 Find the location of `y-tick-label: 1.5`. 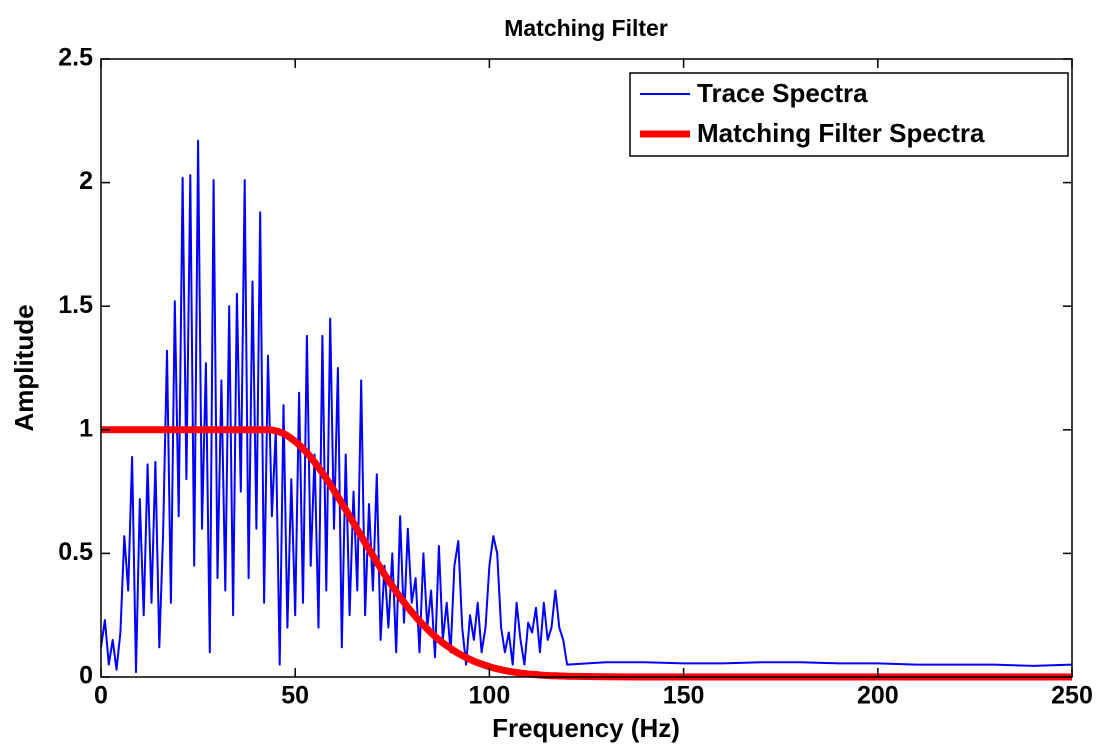

y-tick-label: 1.5 is located at coordinates (75, 305).